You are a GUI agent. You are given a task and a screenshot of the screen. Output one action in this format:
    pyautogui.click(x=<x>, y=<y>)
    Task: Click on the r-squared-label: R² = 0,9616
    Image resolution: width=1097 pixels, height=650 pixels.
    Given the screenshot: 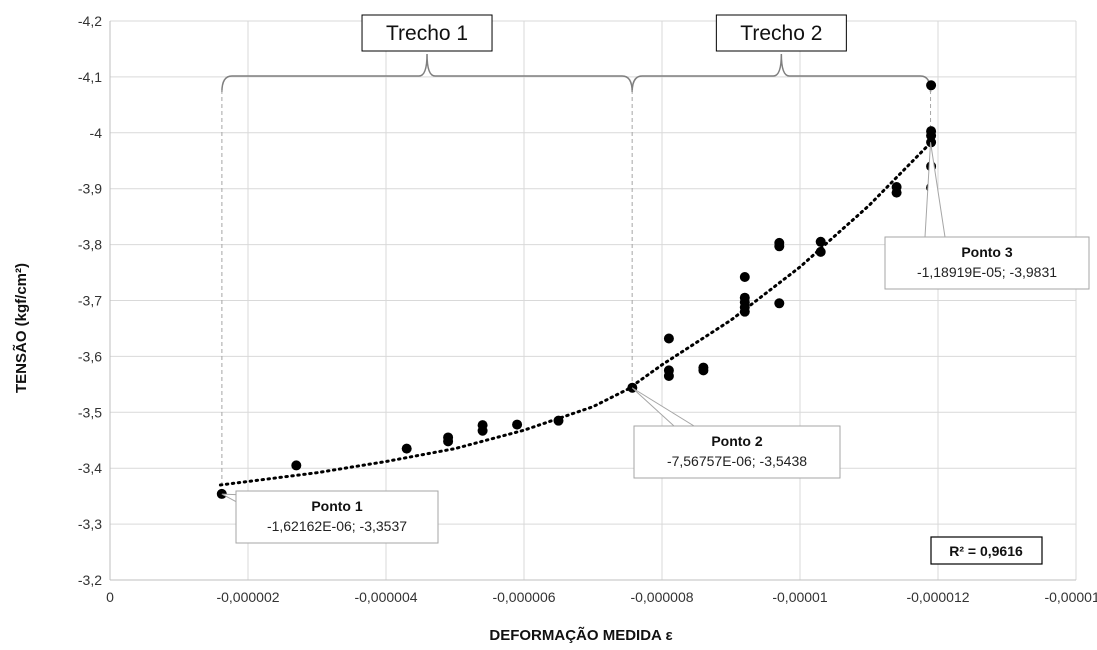 What is the action you would take?
    pyautogui.click(x=986, y=551)
    